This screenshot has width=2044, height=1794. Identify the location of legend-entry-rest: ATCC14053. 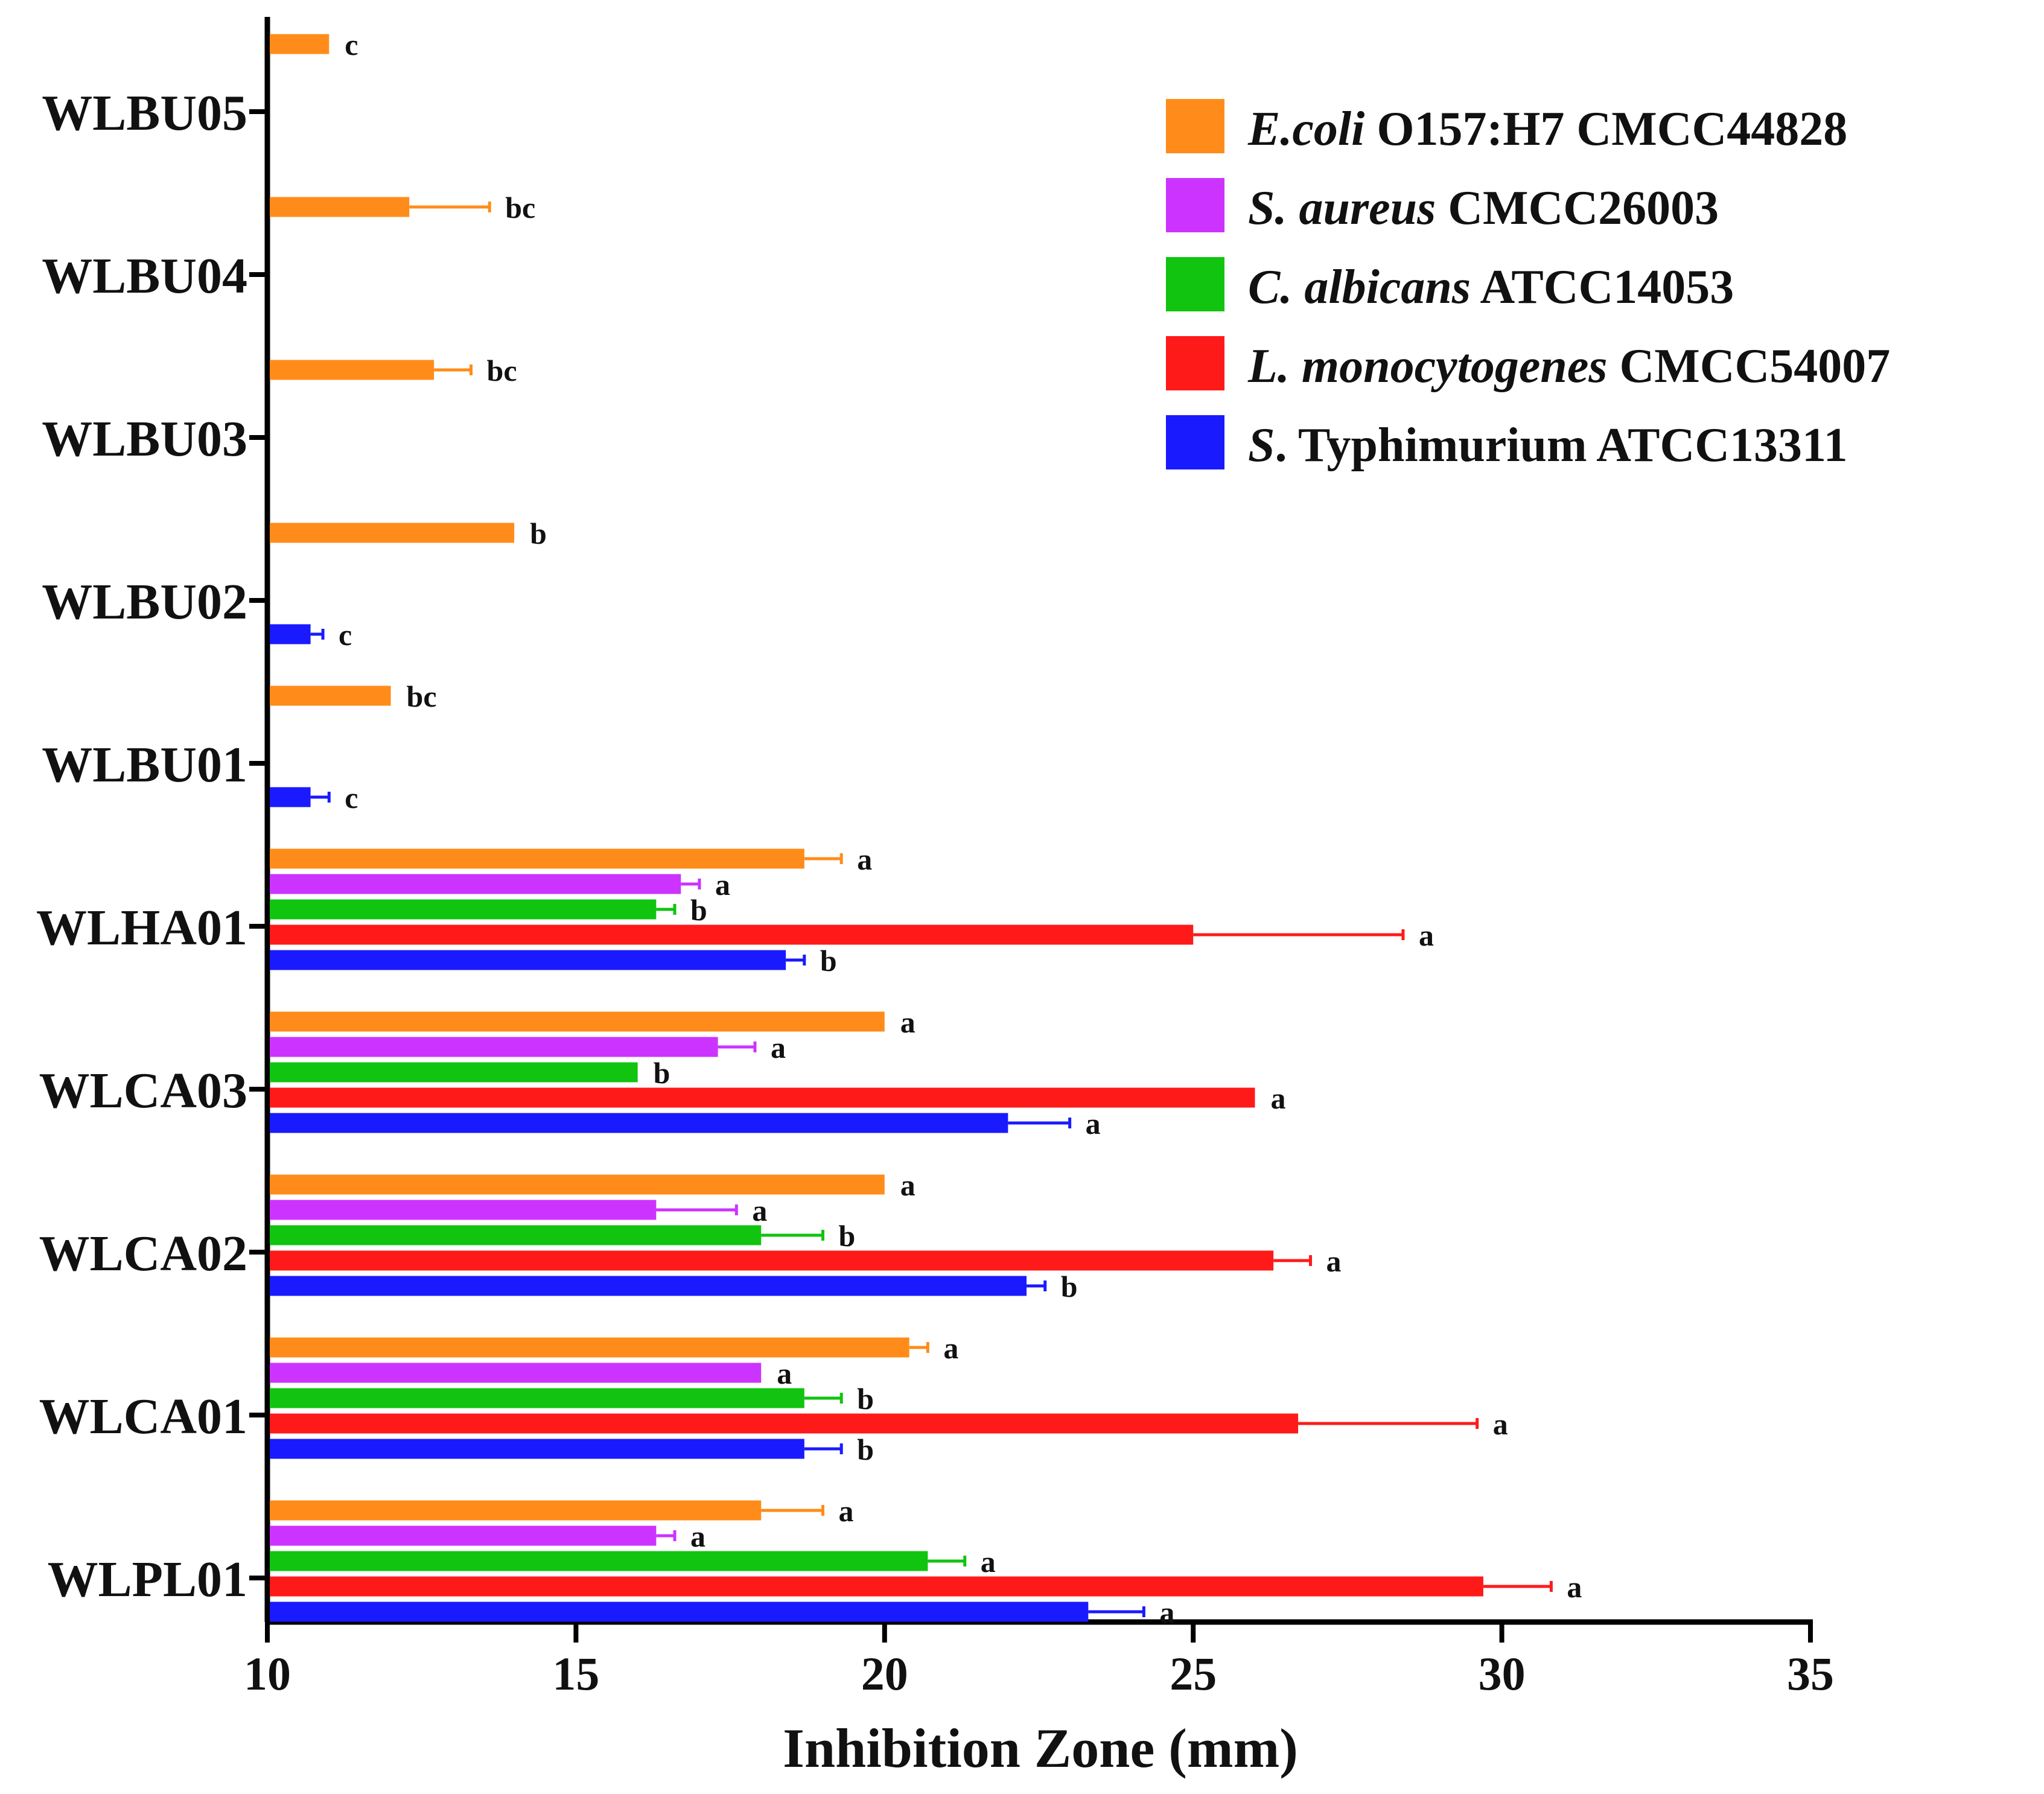
(1602, 287).